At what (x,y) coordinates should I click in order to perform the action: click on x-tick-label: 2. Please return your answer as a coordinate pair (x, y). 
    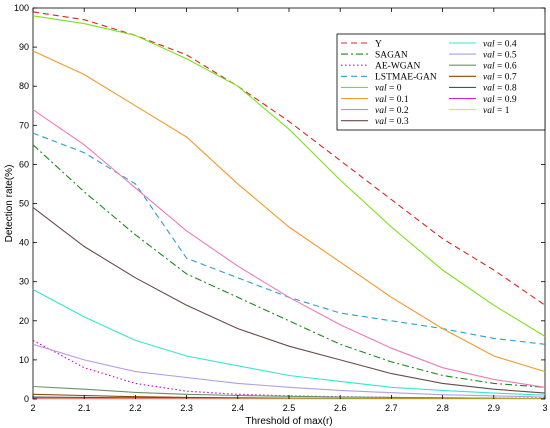
    Looking at the image, I should click on (32, 408).